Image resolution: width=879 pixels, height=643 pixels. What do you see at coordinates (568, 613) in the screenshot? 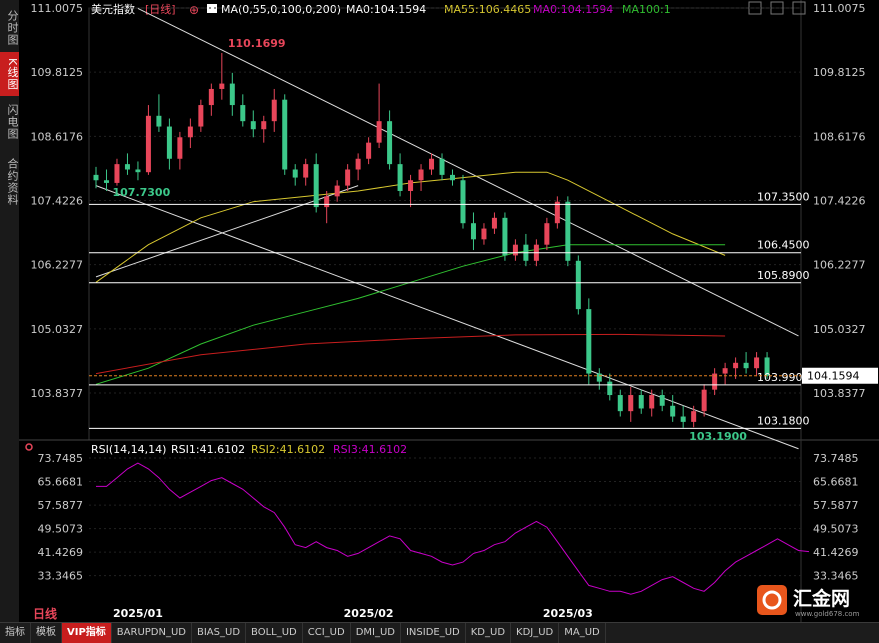
I see `x-axis-label: 2025/03` at bounding box center [568, 613].